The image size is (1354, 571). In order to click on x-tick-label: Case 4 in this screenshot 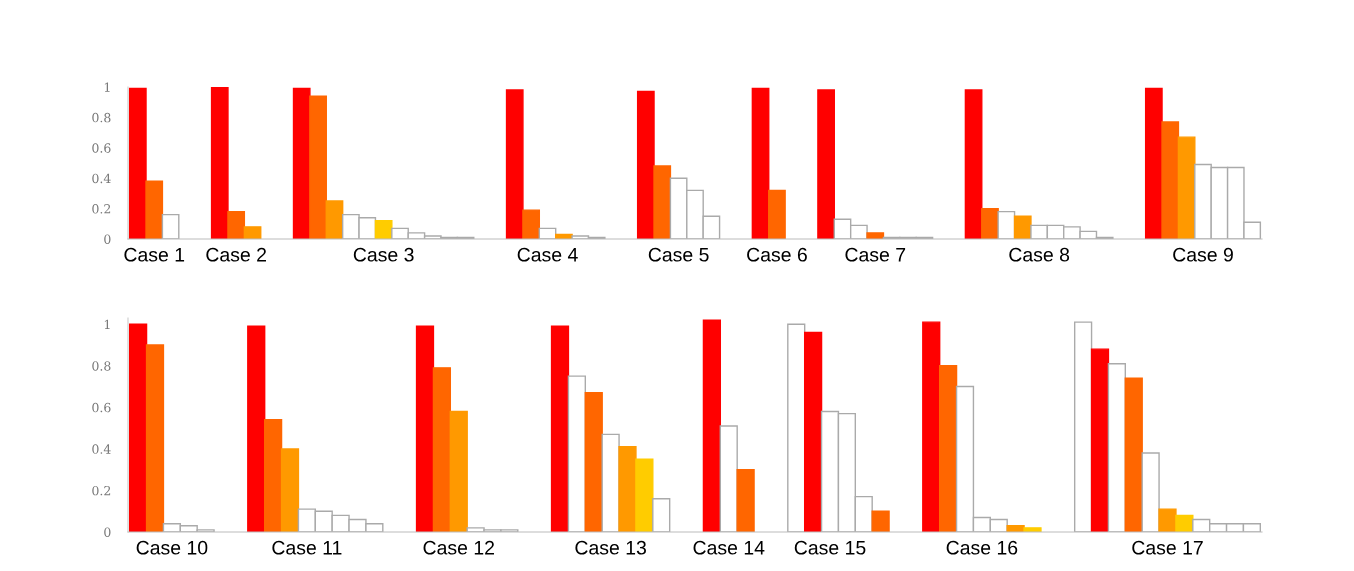, I will do `click(547, 254)`.